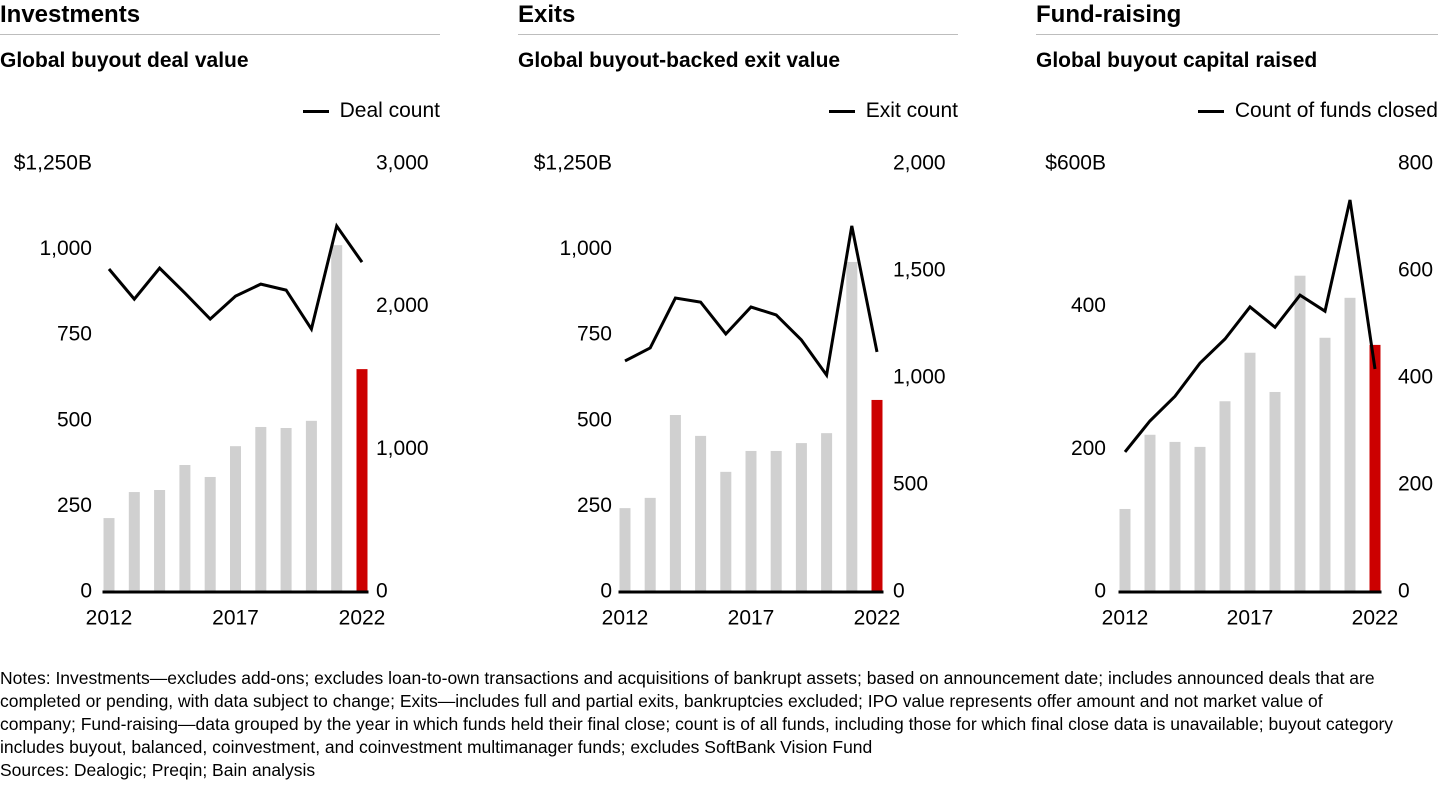  Describe the element at coordinates (1415, 270) in the screenshot. I see `right-axis-tick-label: 600` at that location.